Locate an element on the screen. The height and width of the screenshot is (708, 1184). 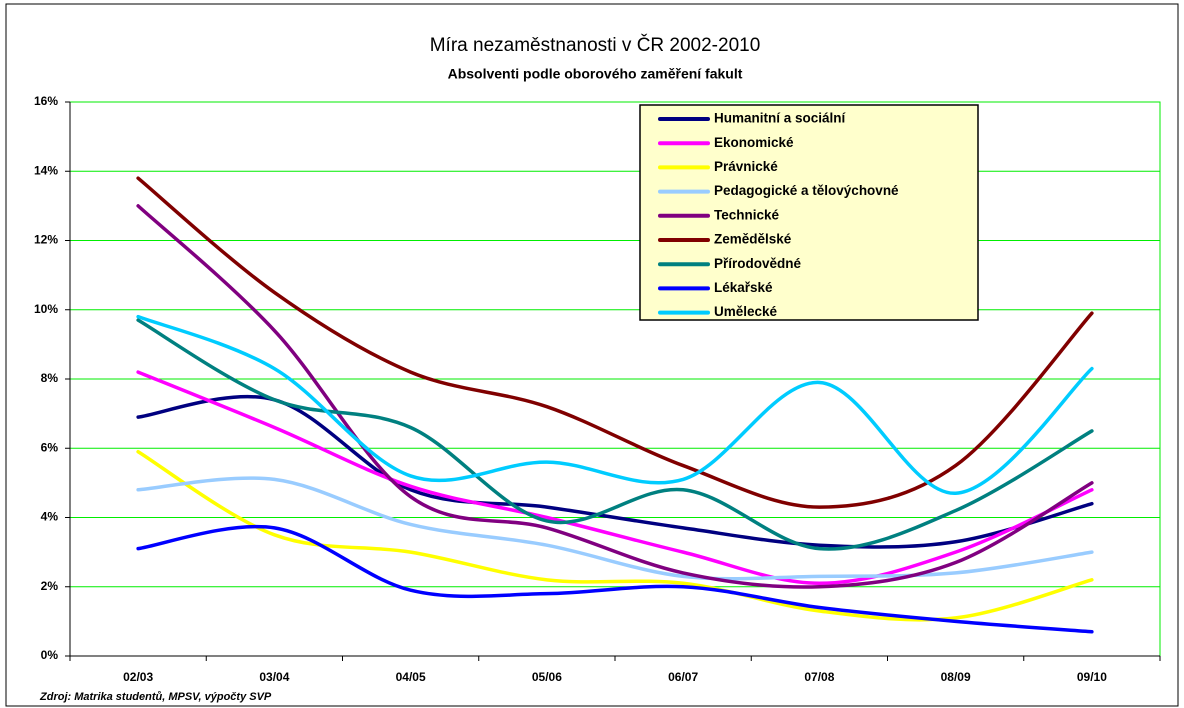
x-tick-label: 05/06 is located at coordinates (547, 677).